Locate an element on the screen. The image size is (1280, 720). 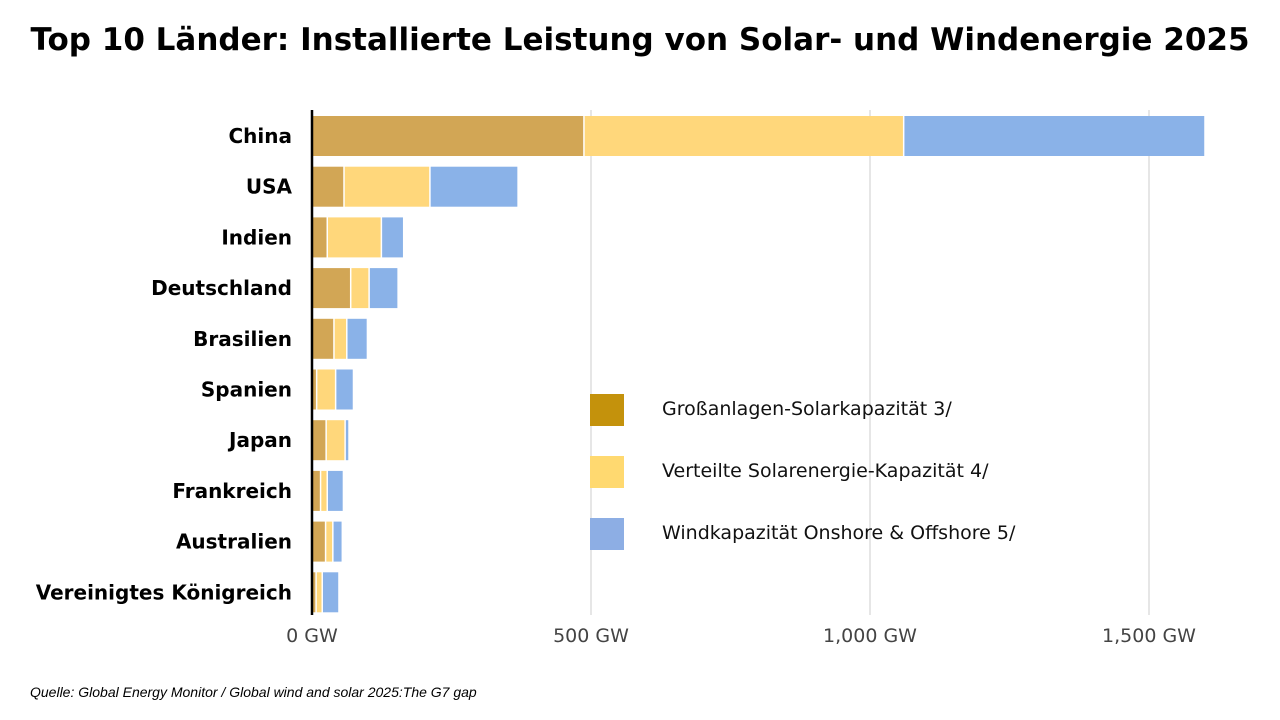
category-label: Frankreich is located at coordinates (232, 491).